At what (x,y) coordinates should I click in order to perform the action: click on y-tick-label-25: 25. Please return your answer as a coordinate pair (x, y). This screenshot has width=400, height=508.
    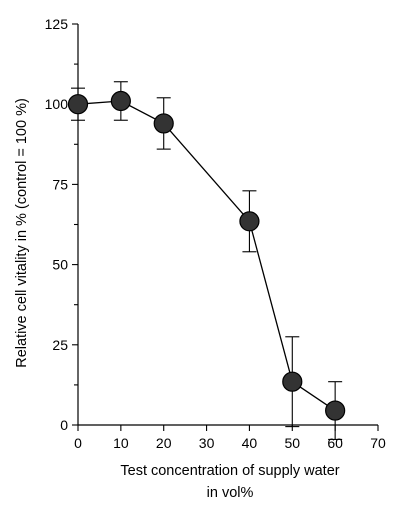
    Looking at the image, I should click on (60, 345).